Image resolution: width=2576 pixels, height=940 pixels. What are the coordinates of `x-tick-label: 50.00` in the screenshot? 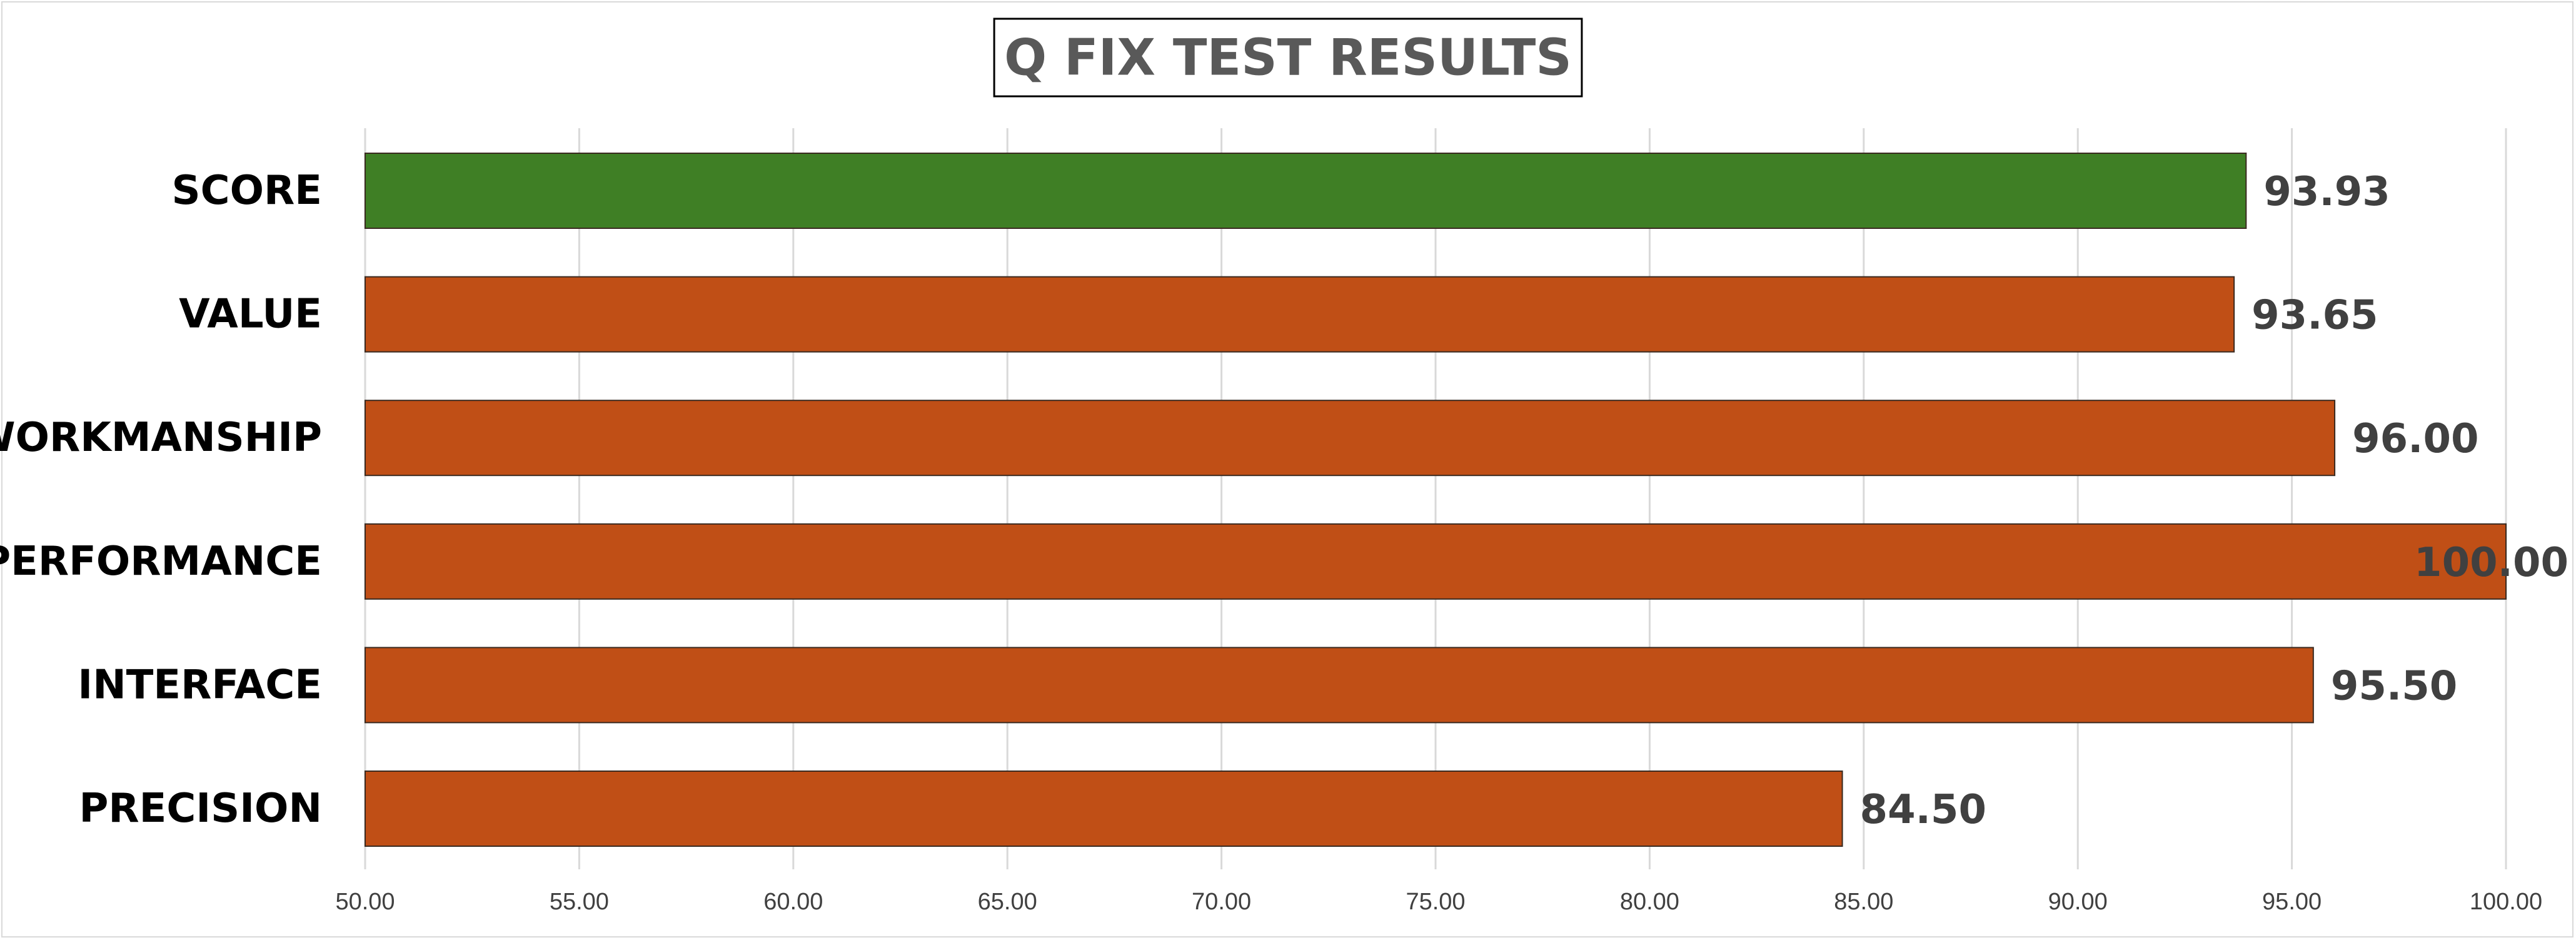 It's located at (365, 902).